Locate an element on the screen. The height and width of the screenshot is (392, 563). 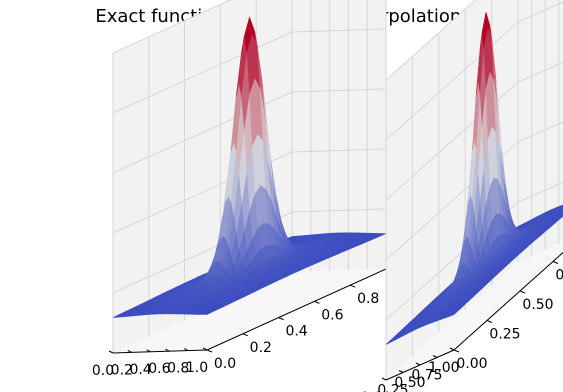
x-tick-label: 1.0 is located at coordinates (197, 368).